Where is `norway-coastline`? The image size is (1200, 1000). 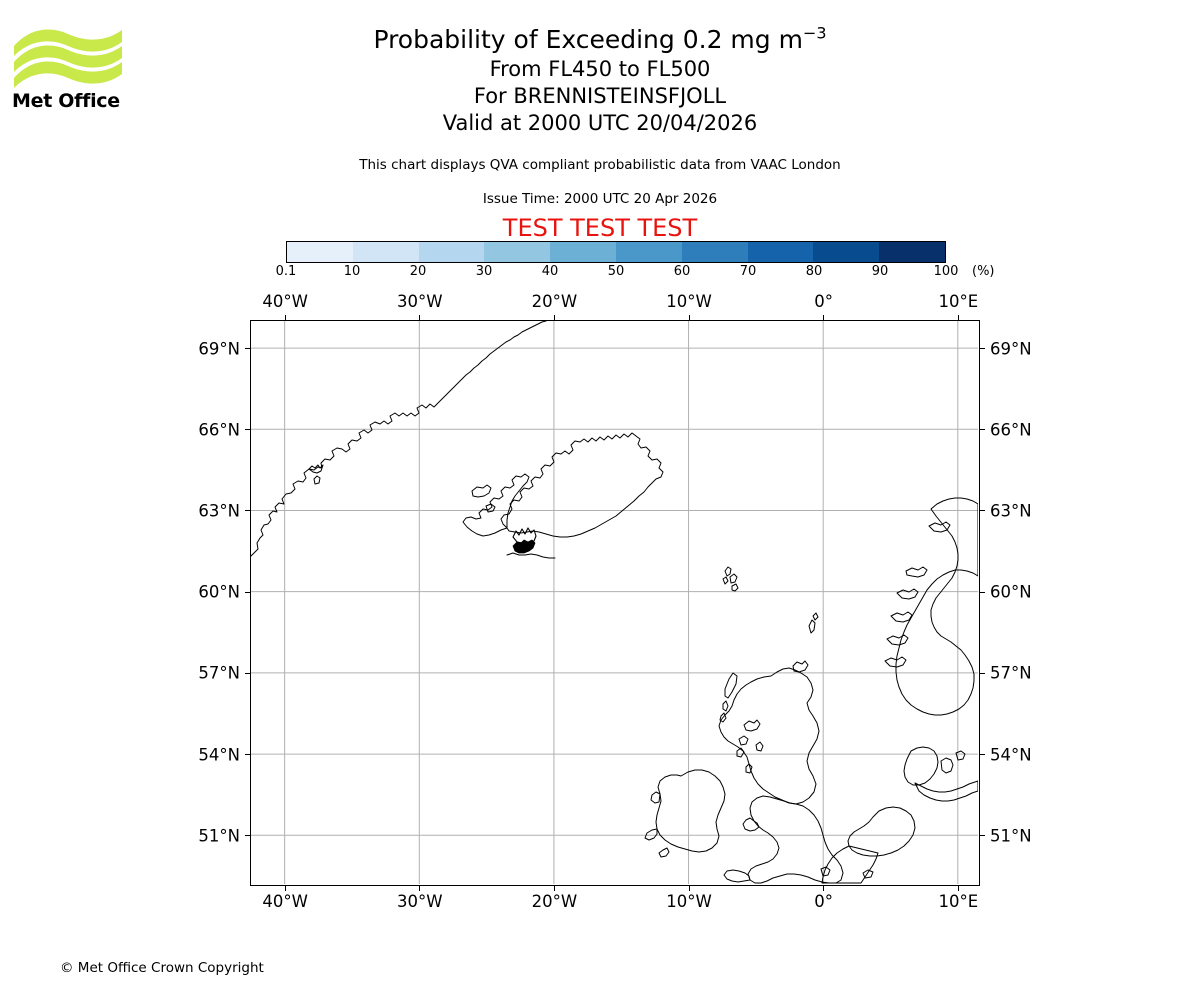
norway-coastline is located at coordinates (936, 606).